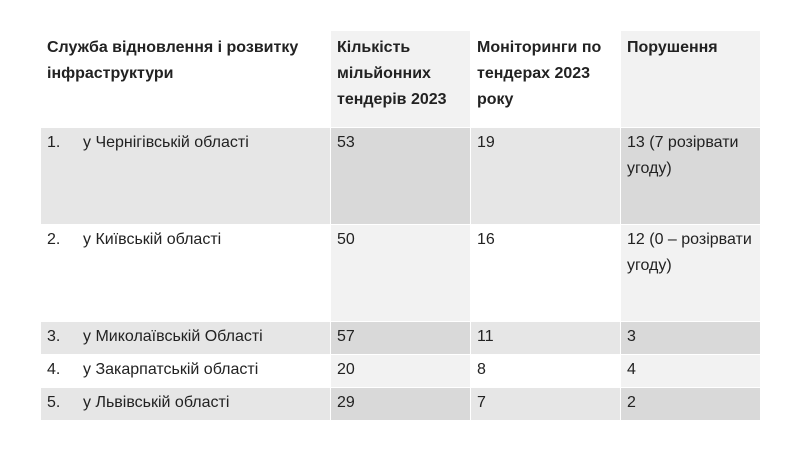 This screenshot has width=800, height=450. Describe the element at coordinates (185, 273) in the screenshot. I see `service-cell: 2. у Київській області` at that location.